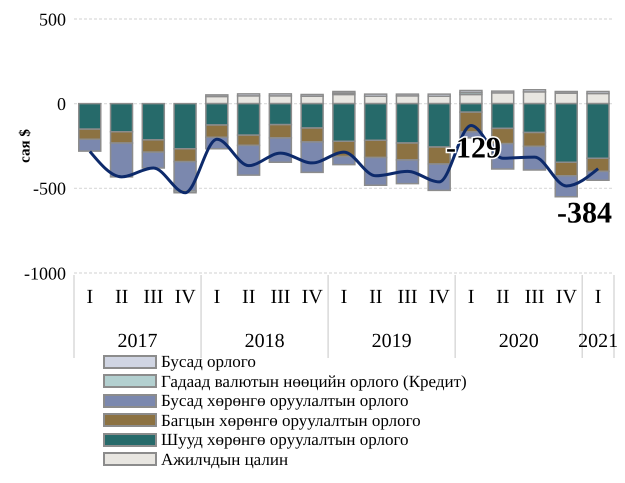 This screenshot has width=625, height=483. I want to click on text: 2020, so click(518, 341).